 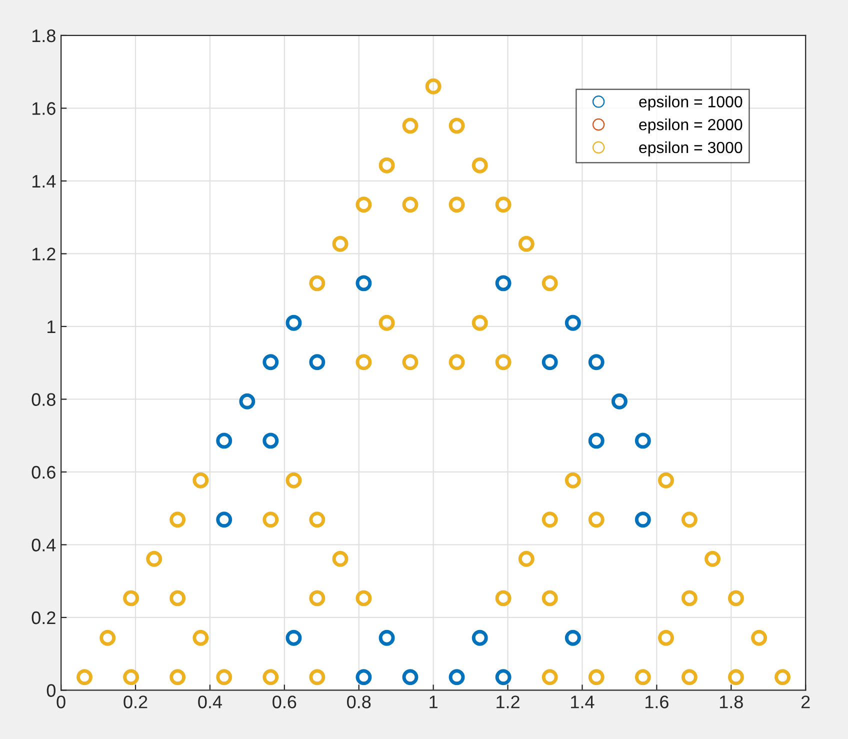 I want to click on y-tick-label: 0.4, so click(x=44, y=545).